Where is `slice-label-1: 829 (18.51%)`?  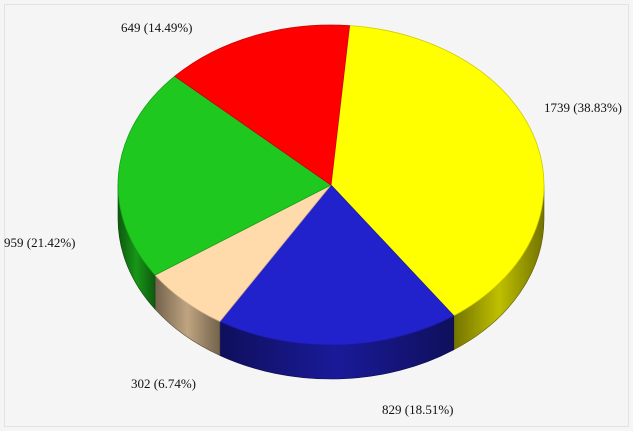 slice-label-1: 829 (18.51%) is located at coordinates (418, 409).